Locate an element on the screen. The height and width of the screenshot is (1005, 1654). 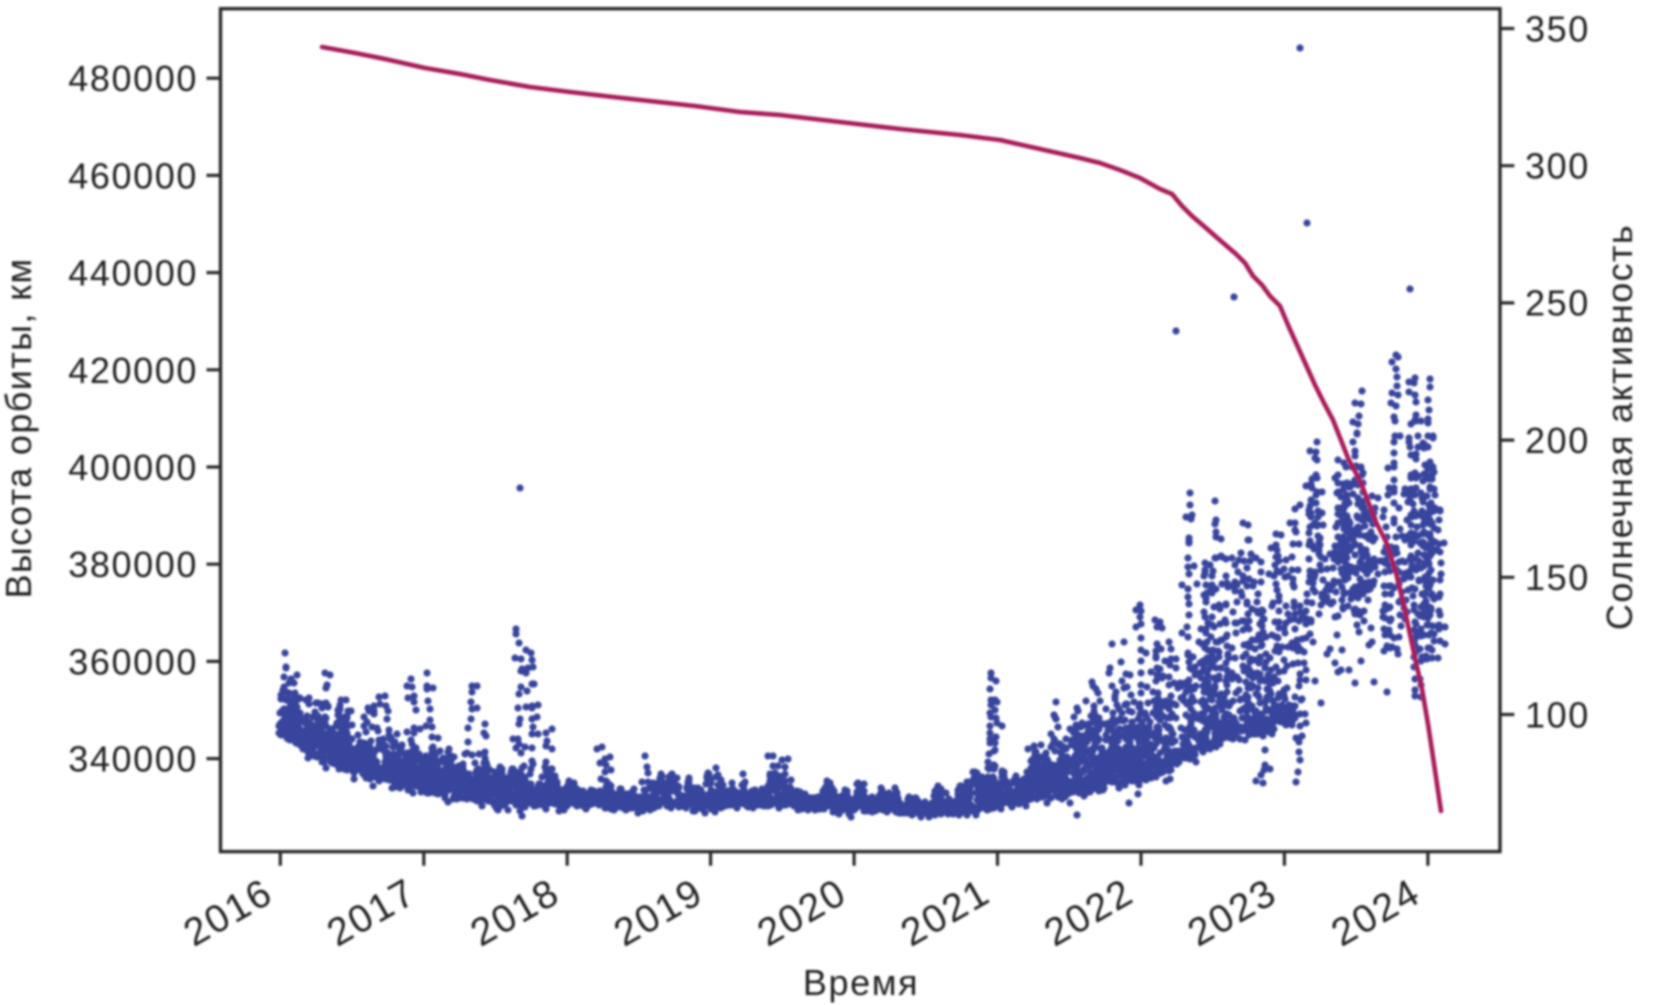
svg-text: 150 is located at coordinates (1557, 577).